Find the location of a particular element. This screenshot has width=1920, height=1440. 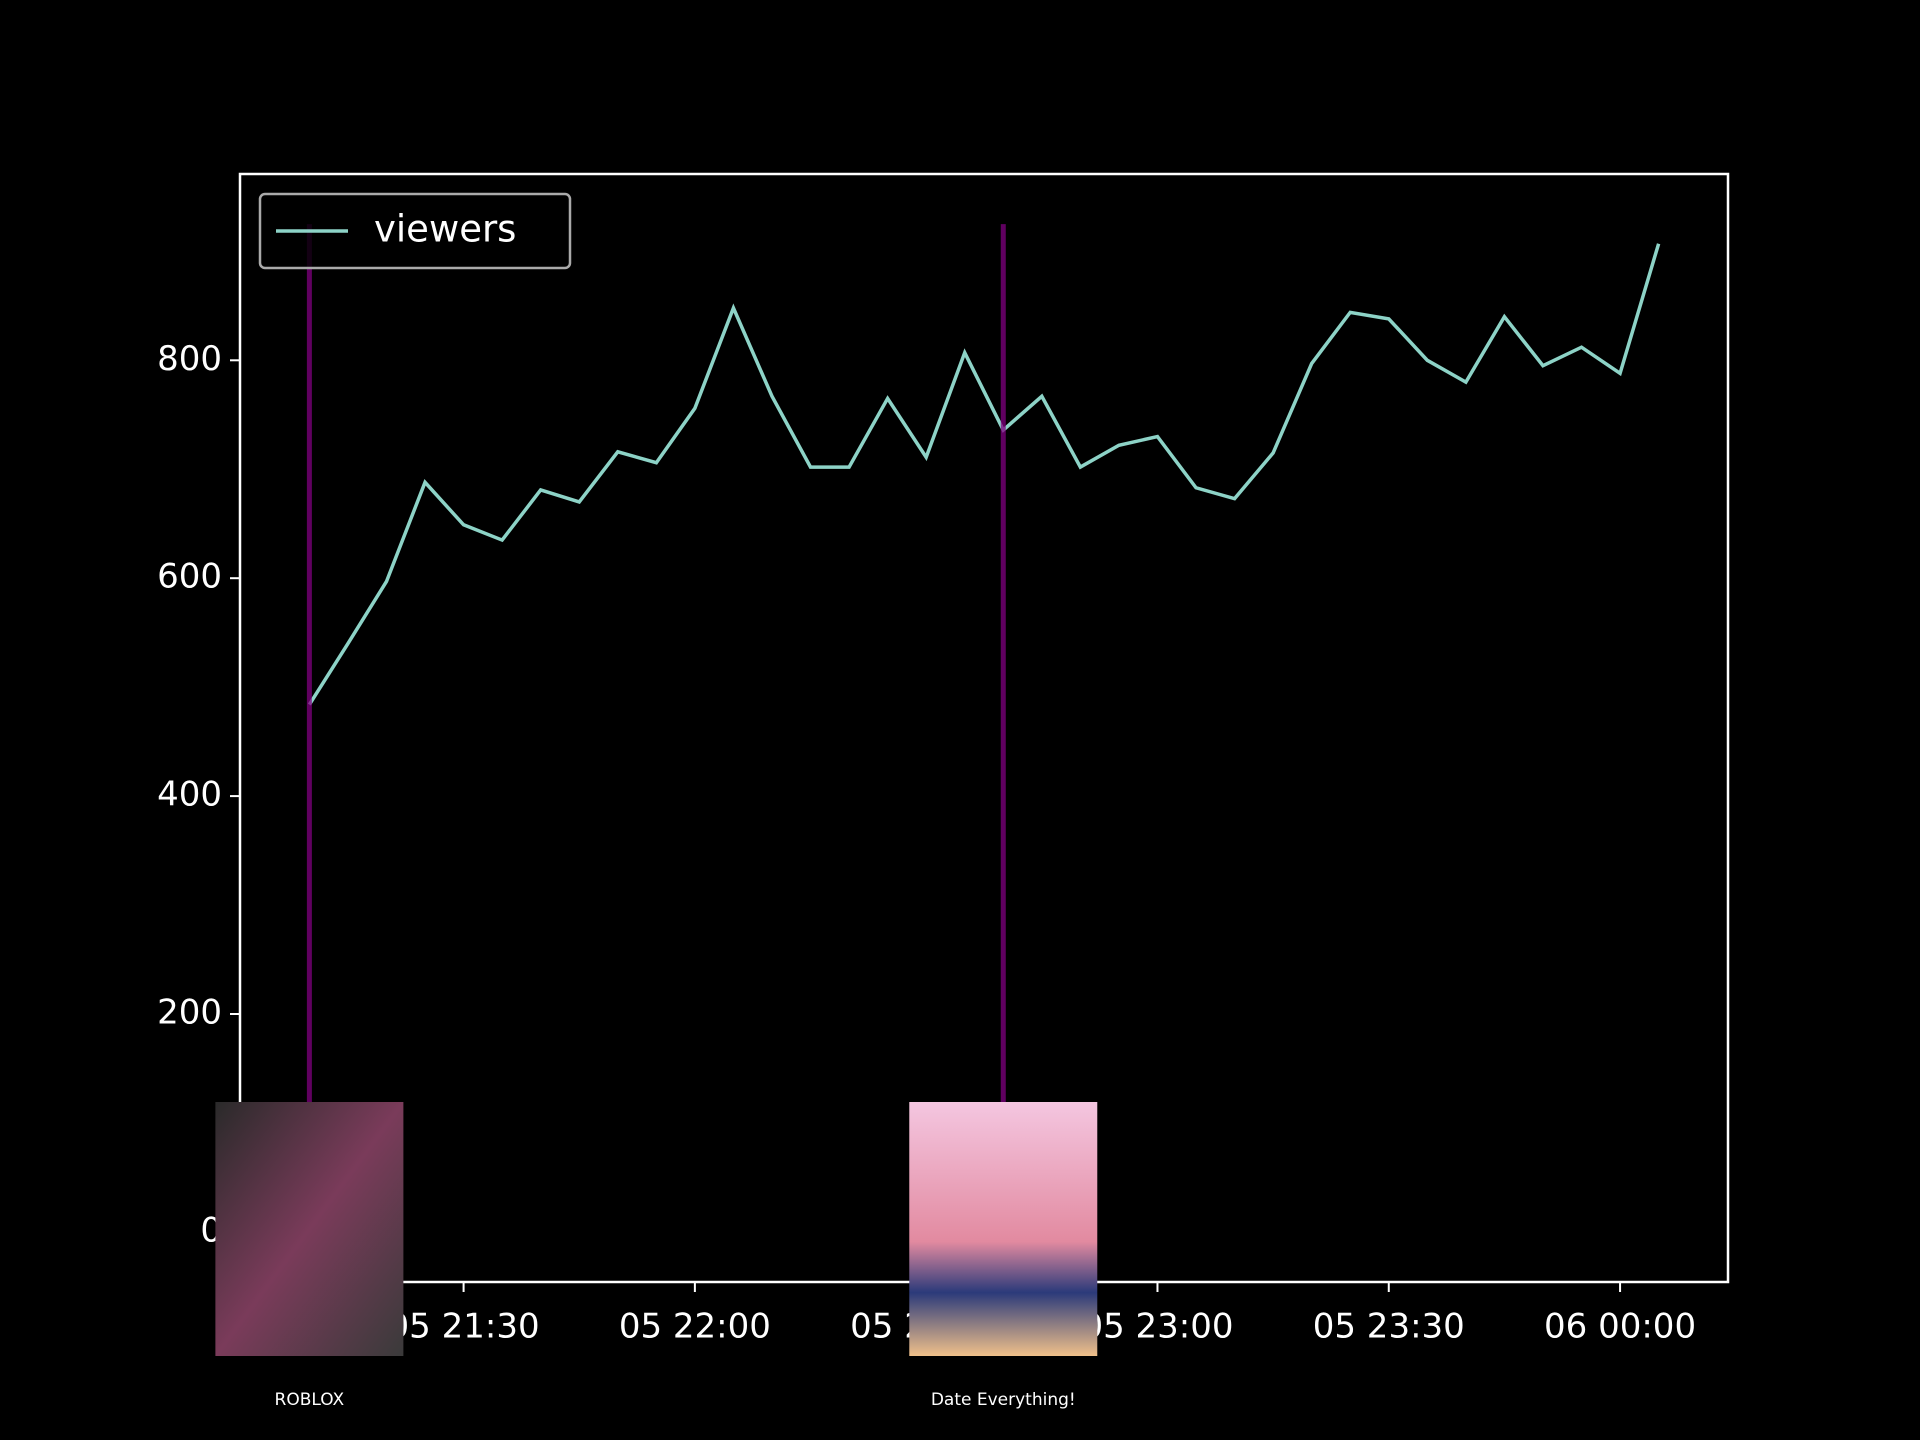

y-tick-label: 400 is located at coordinates (189, 795).